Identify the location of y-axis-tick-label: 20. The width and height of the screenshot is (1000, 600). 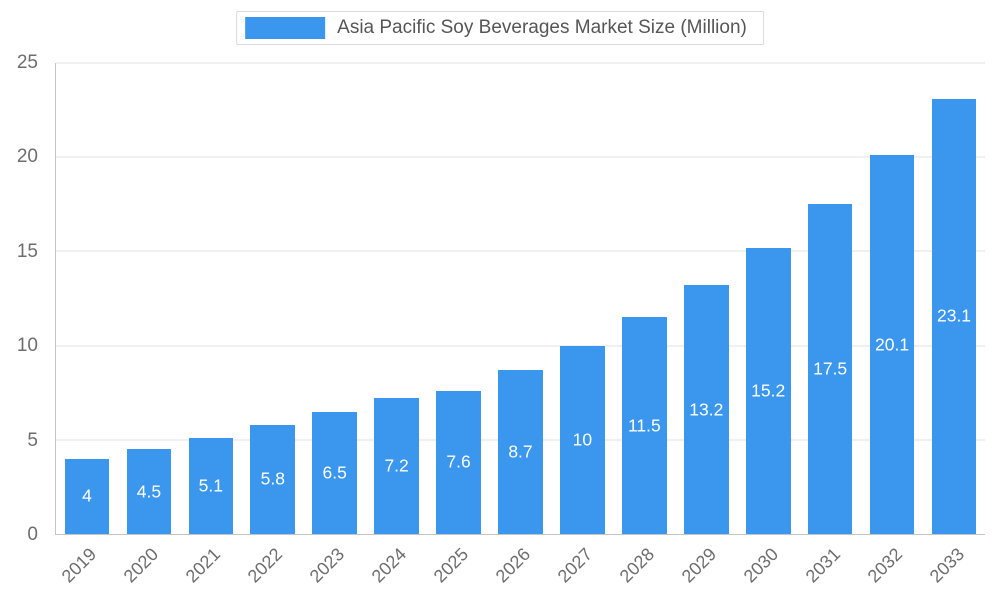
(27, 157).